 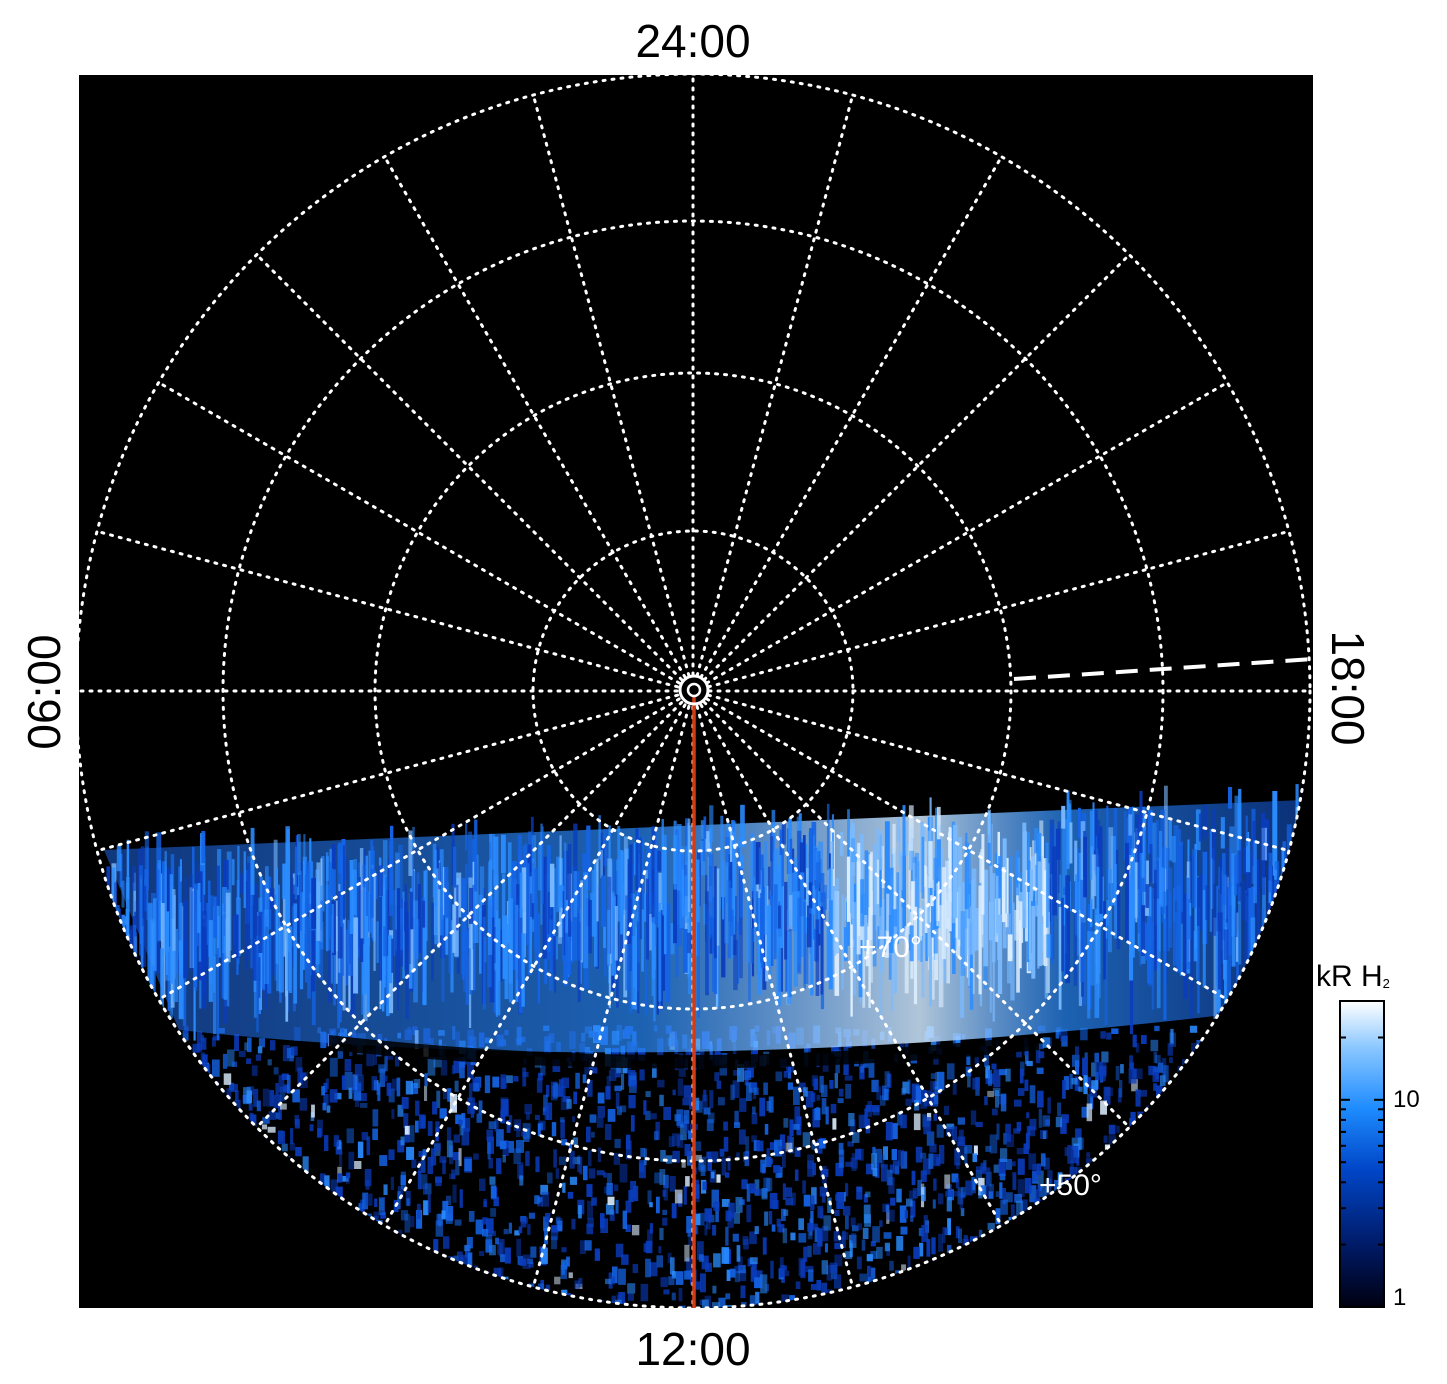 I want to click on meridian-line, so click(x=469, y=467).